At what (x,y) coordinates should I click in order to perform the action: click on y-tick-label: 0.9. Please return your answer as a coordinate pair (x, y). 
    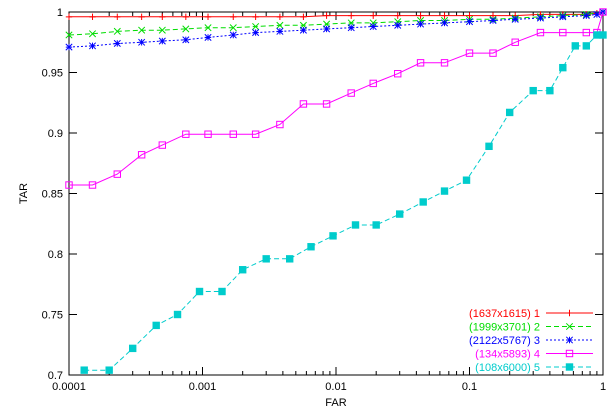
    Looking at the image, I should click on (55, 134).